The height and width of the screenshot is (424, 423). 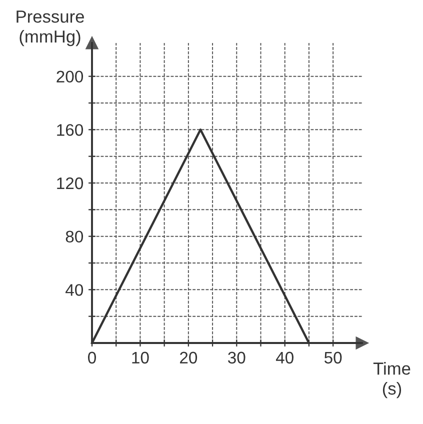 I want to click on y-tick-label: 200, so click(x=70, y=76).